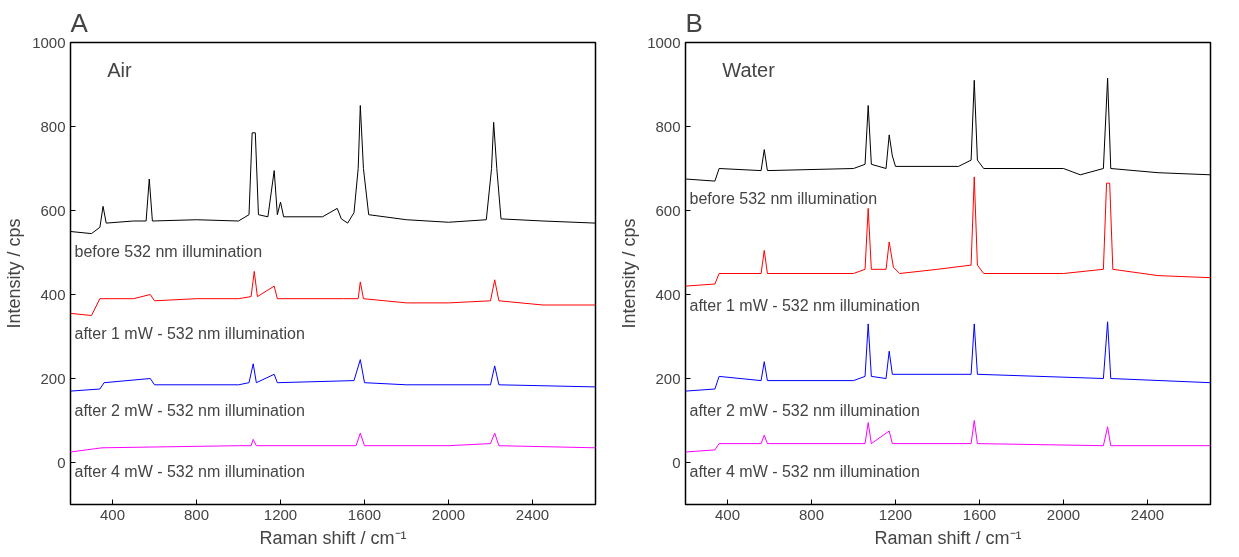  I want to click on annotation: Air, so click(120, 70).